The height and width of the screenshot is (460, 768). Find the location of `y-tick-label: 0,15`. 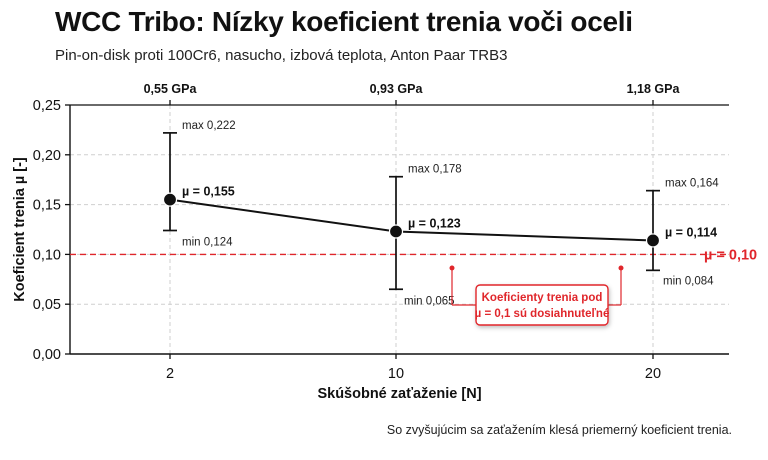

y-tick-label: 0,15 is located at coordinates (47, 206).